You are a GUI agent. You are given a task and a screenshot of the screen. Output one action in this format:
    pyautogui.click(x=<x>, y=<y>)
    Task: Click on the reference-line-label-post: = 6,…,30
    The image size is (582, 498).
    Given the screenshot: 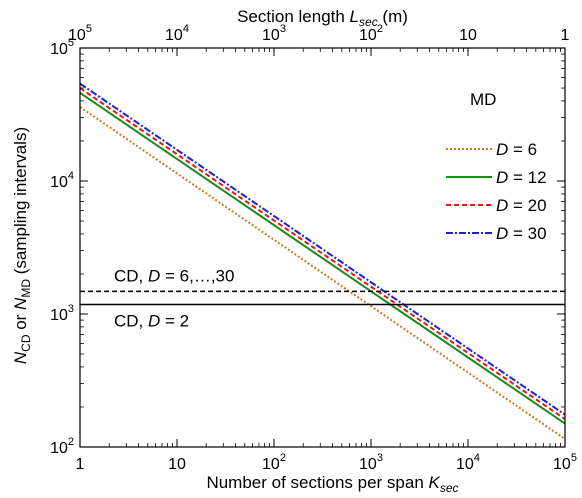 What is the action you would take?
    pyautogui.click(x=197, y=275)
    